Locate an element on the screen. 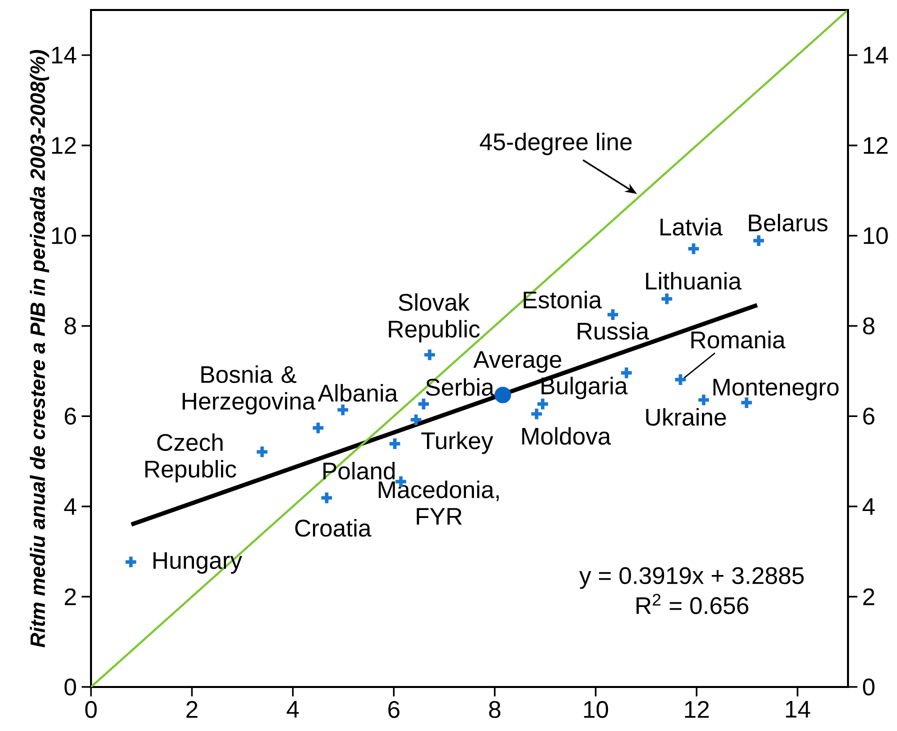 The image size is (897, 731). x-tick-label: 4 is located at coordinates (292, 709).